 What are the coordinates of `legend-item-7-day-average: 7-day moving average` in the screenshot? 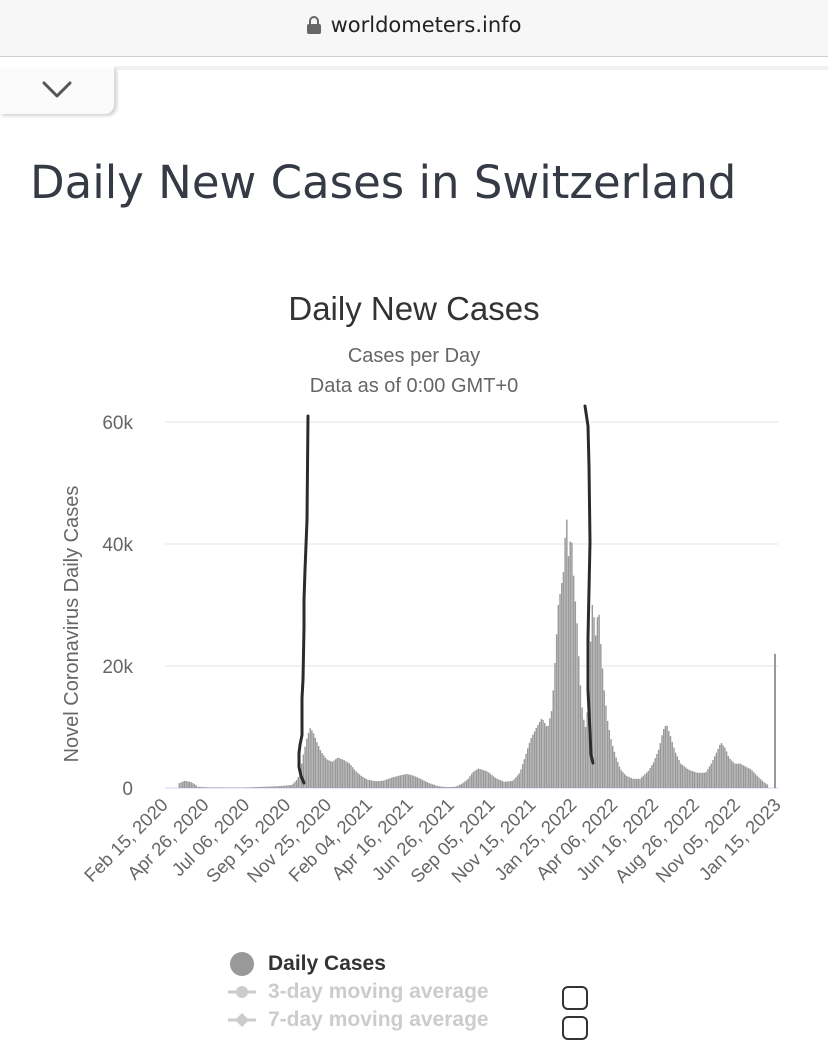 It's located at (358, 1020).